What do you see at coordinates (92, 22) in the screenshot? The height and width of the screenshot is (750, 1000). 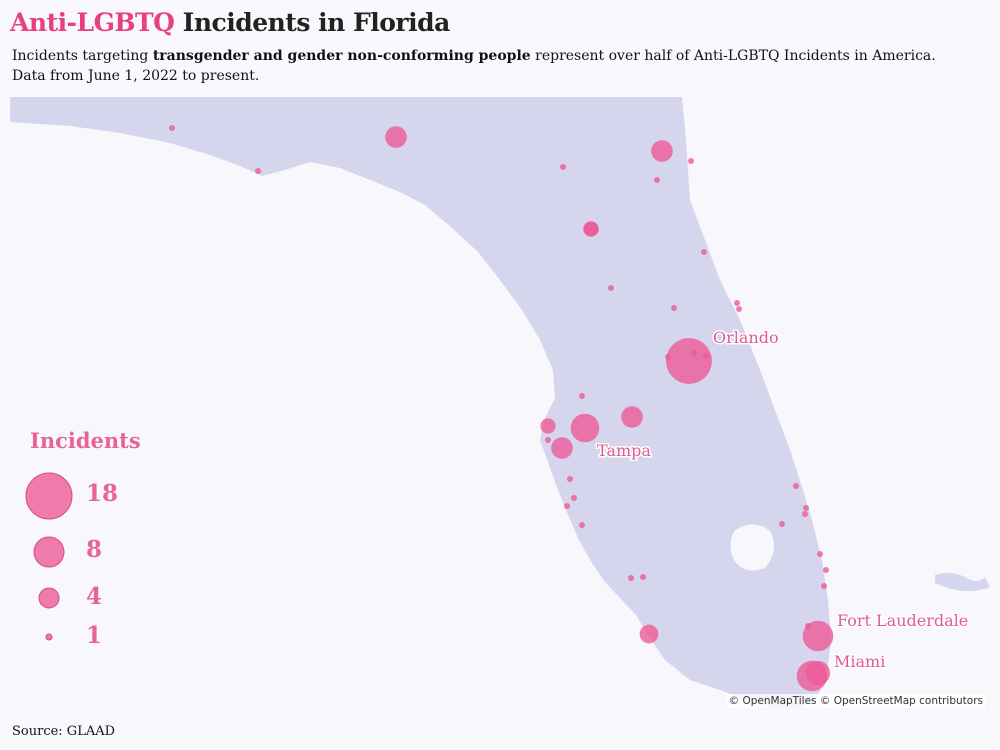 I see `title-highlight: Anti-LGBTQ` at bounding box center [92, 22].